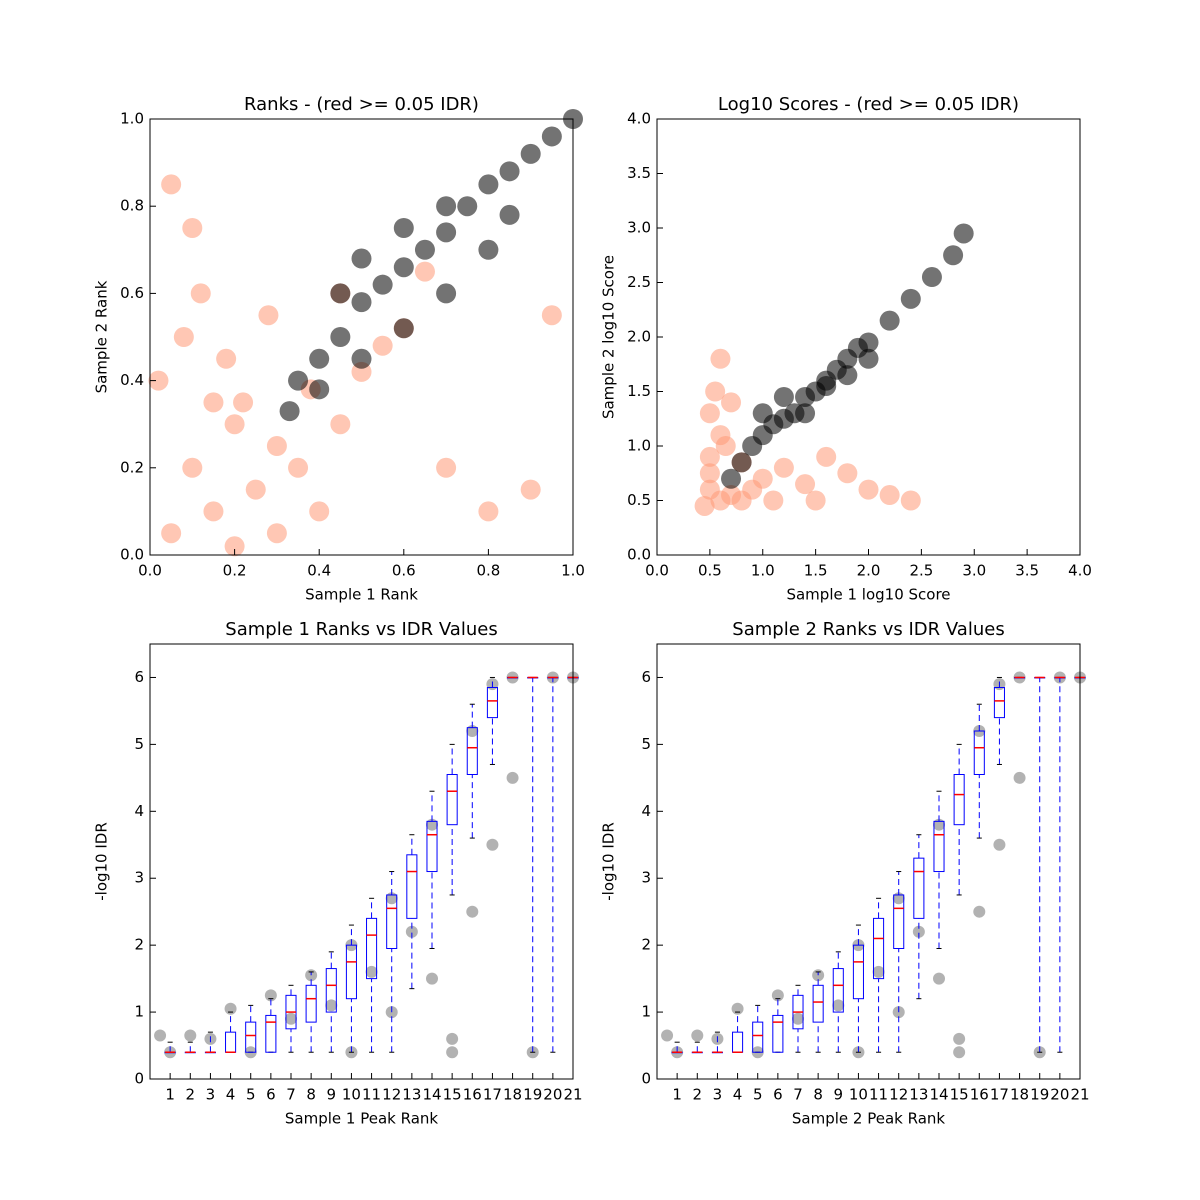  Describe the element at coordinates (868, 104) in the screenshot. I see `panel-title: Log10 Scores - (red >= 0.05 IDR)` at that location.